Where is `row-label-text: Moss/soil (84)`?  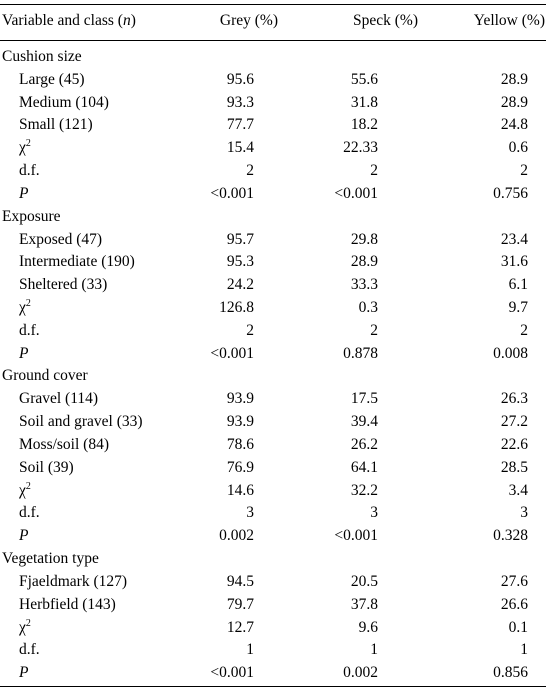 row-label-text: Moss/soil (84) is located at coordinates (64, 444).